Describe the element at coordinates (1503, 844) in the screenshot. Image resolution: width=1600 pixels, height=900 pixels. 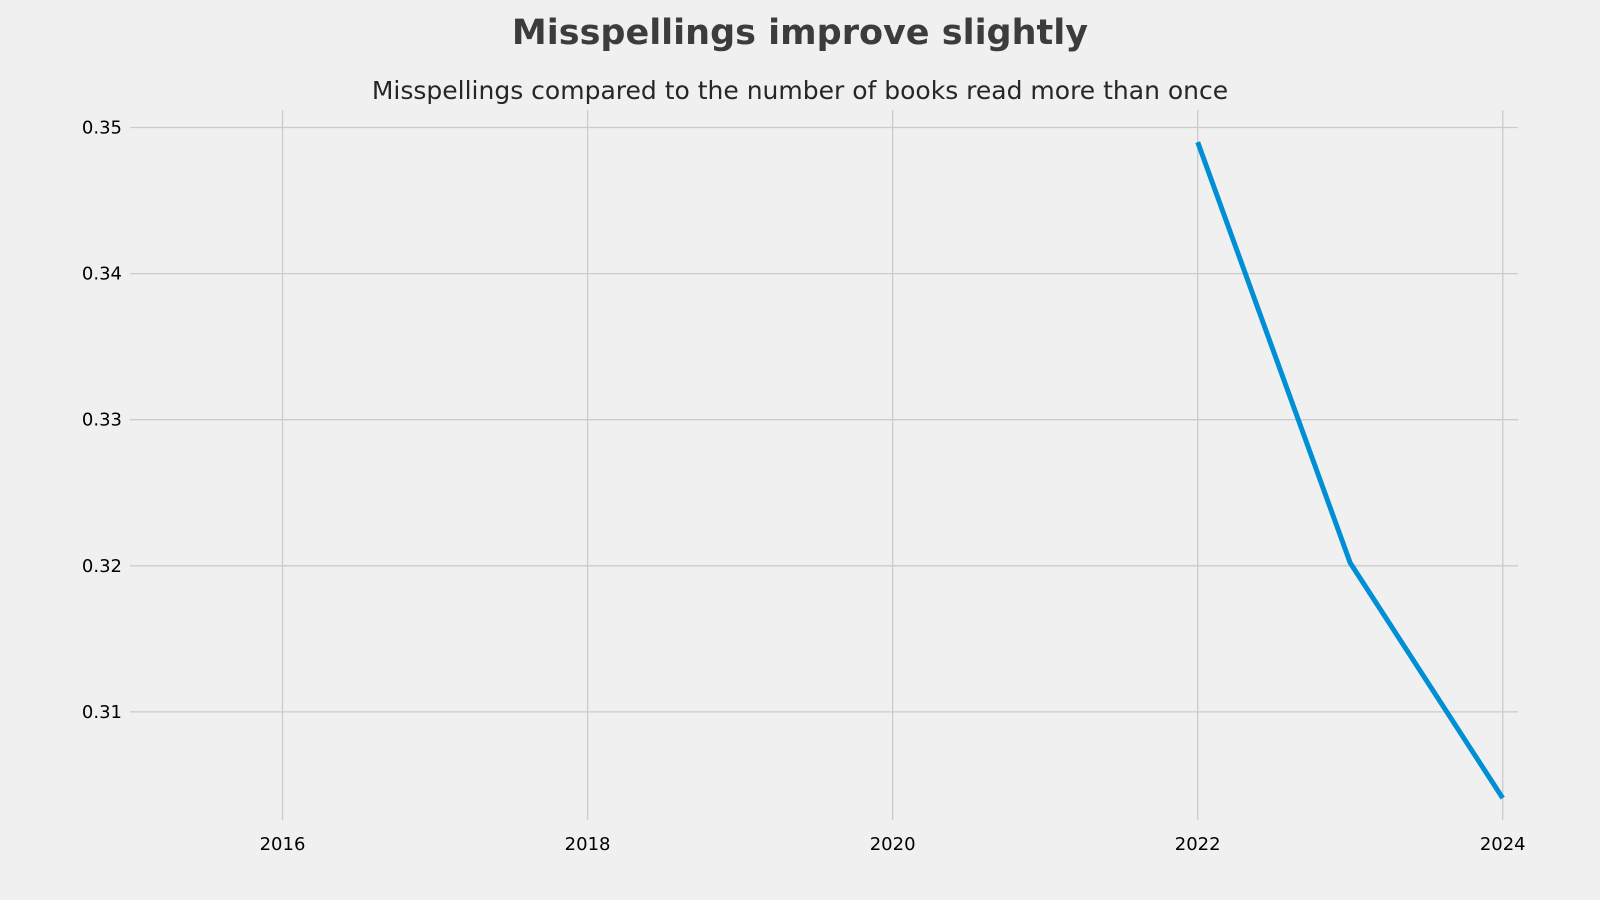
I see `x-tick-label-2024: 2024` at that location.